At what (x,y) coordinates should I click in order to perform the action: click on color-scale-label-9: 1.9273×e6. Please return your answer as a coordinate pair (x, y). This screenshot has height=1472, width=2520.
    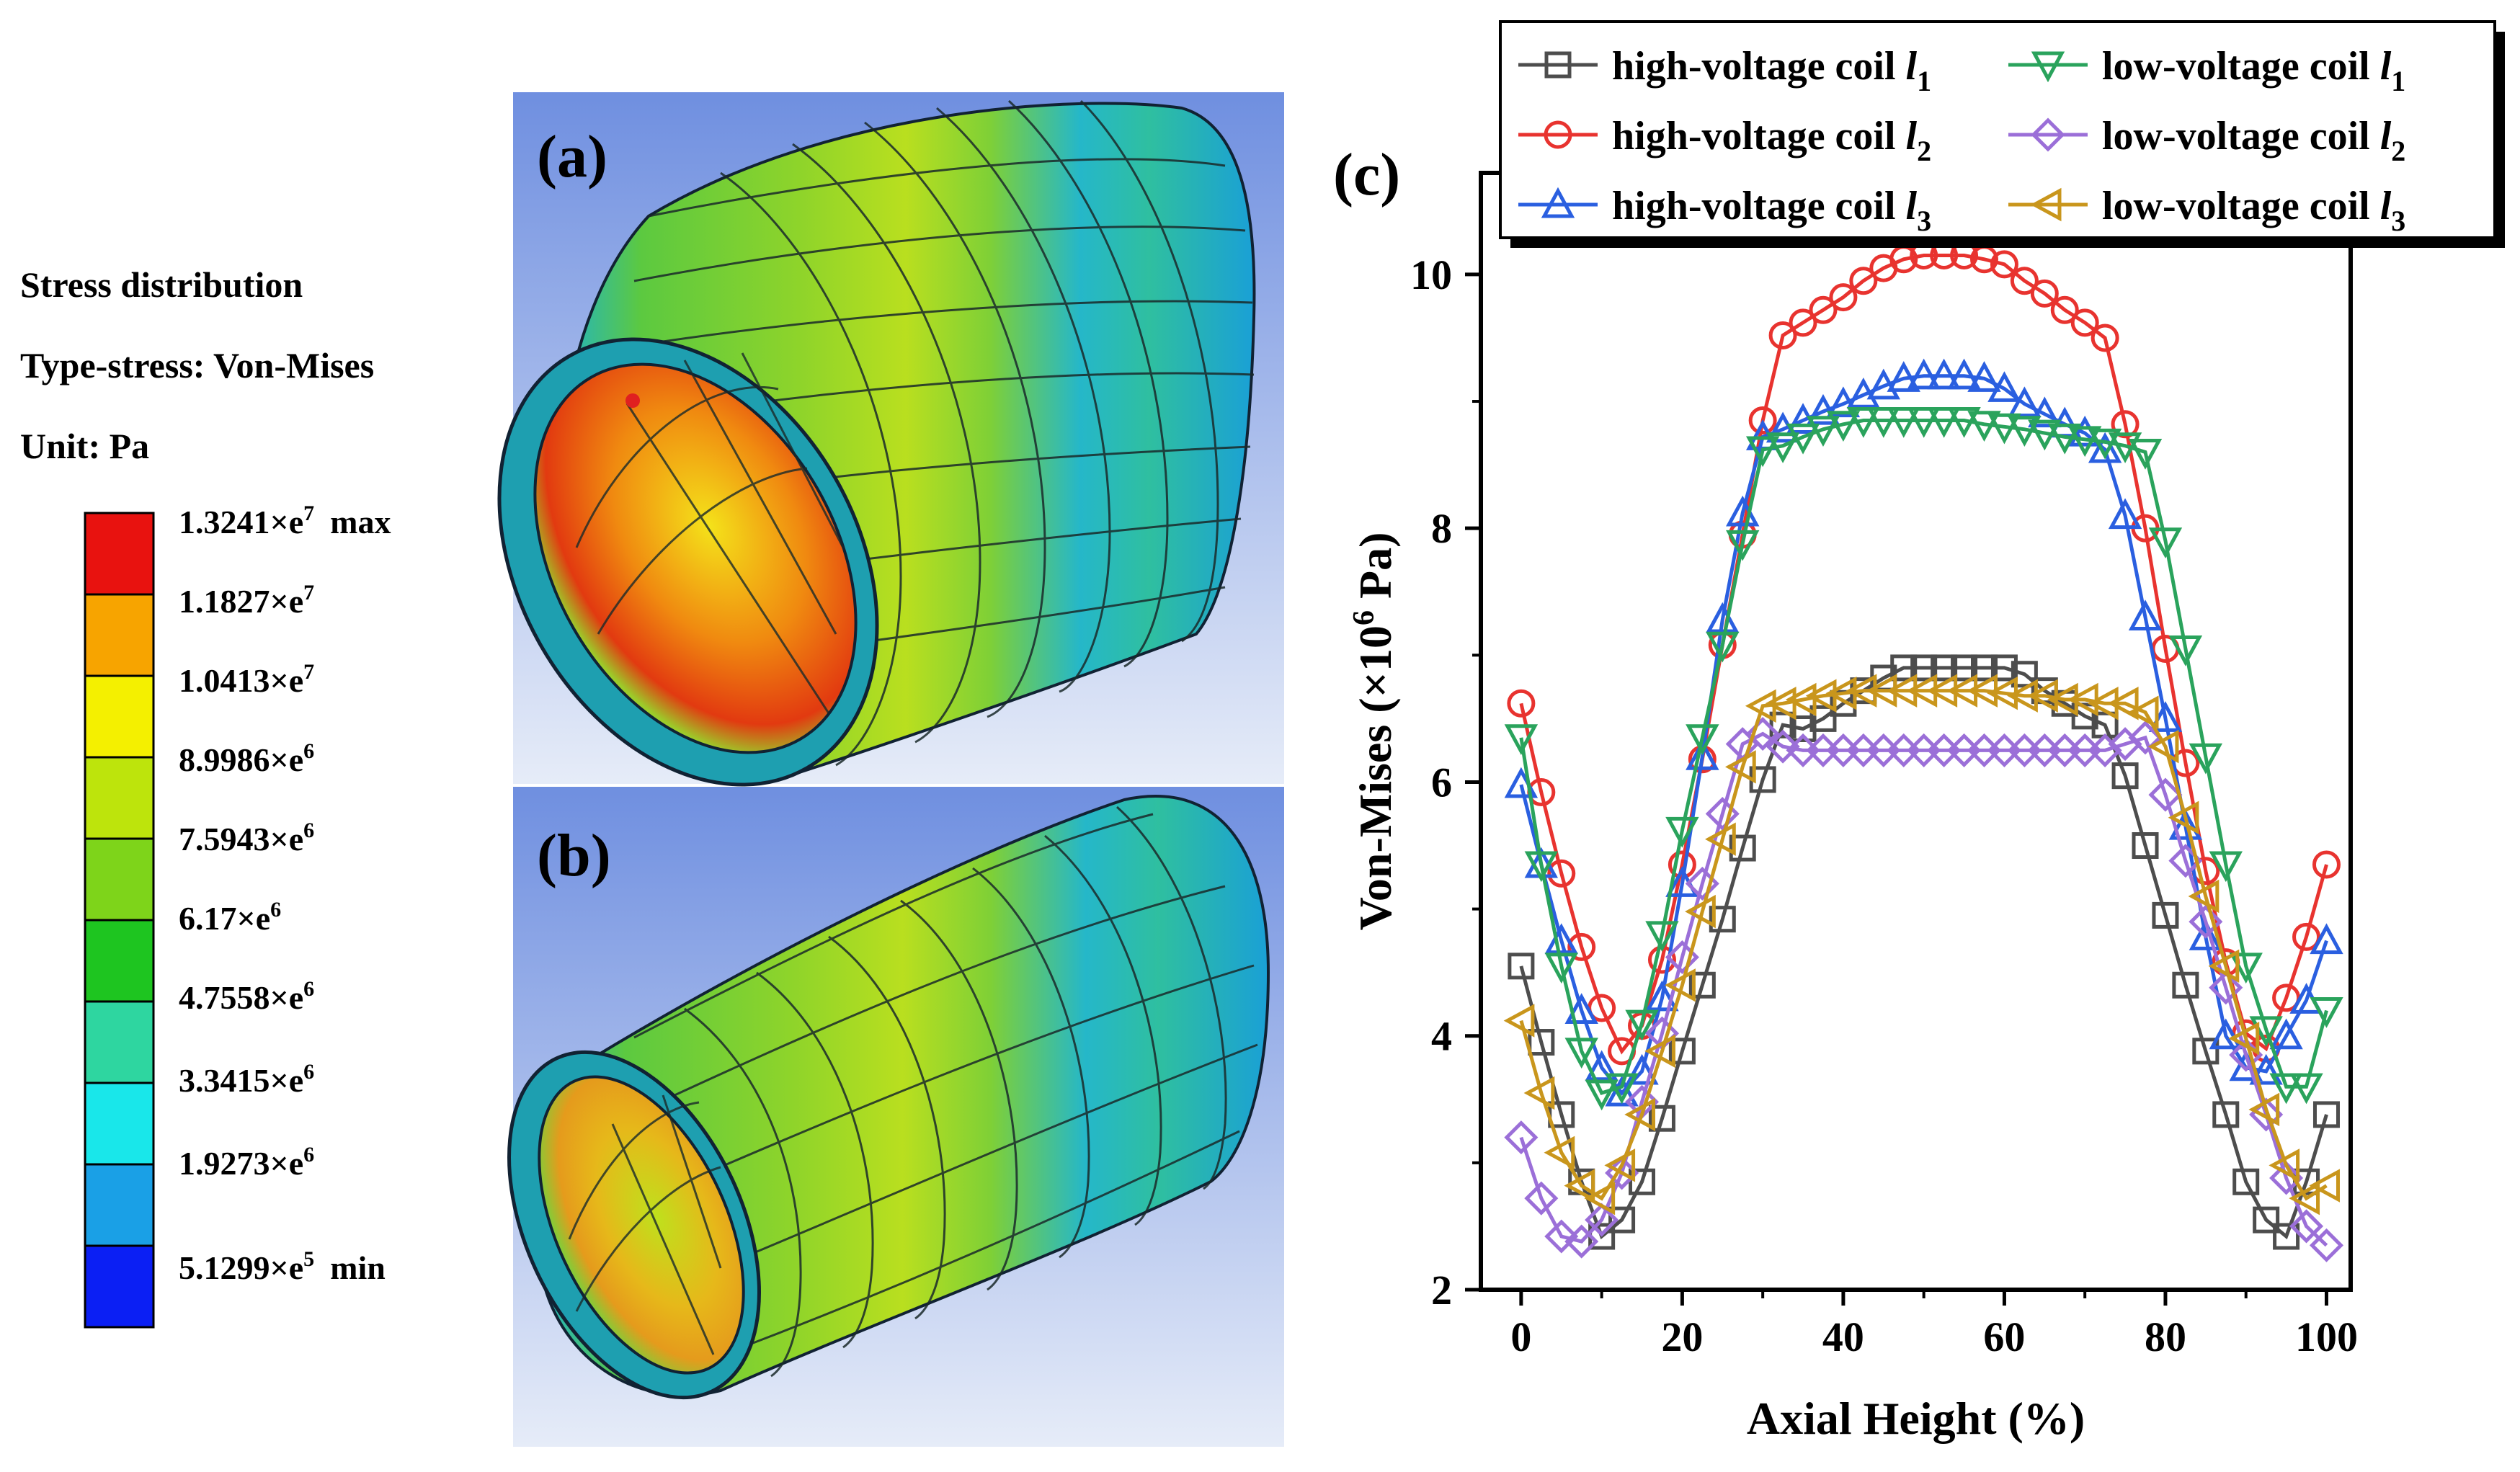
    Looking at the image, I should click on (246, 1162).